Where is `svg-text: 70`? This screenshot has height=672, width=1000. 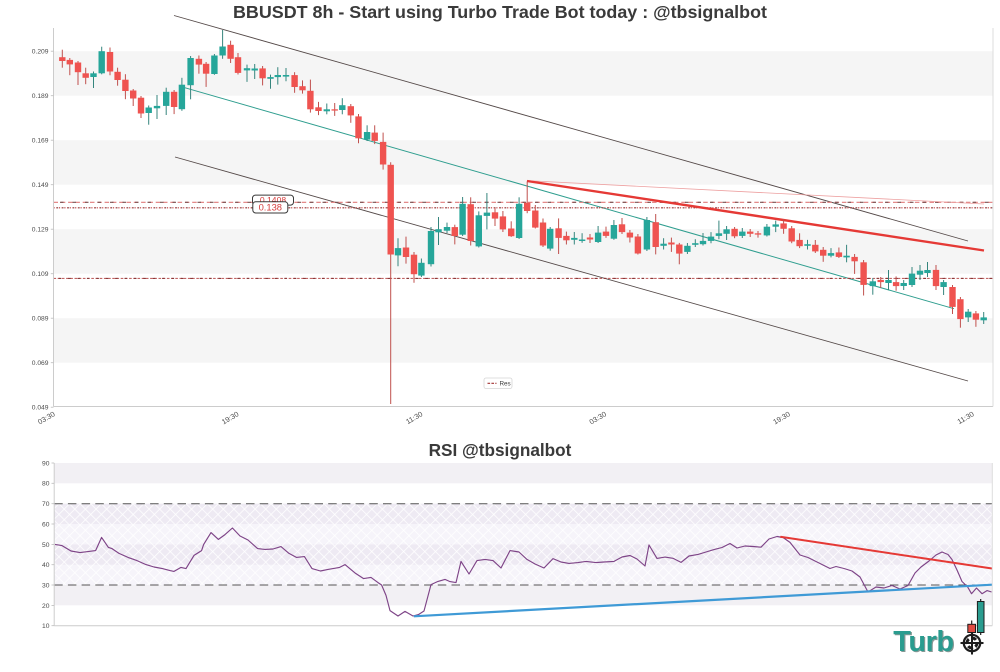 svg-text: 70 is located at coordinates (46, 504).